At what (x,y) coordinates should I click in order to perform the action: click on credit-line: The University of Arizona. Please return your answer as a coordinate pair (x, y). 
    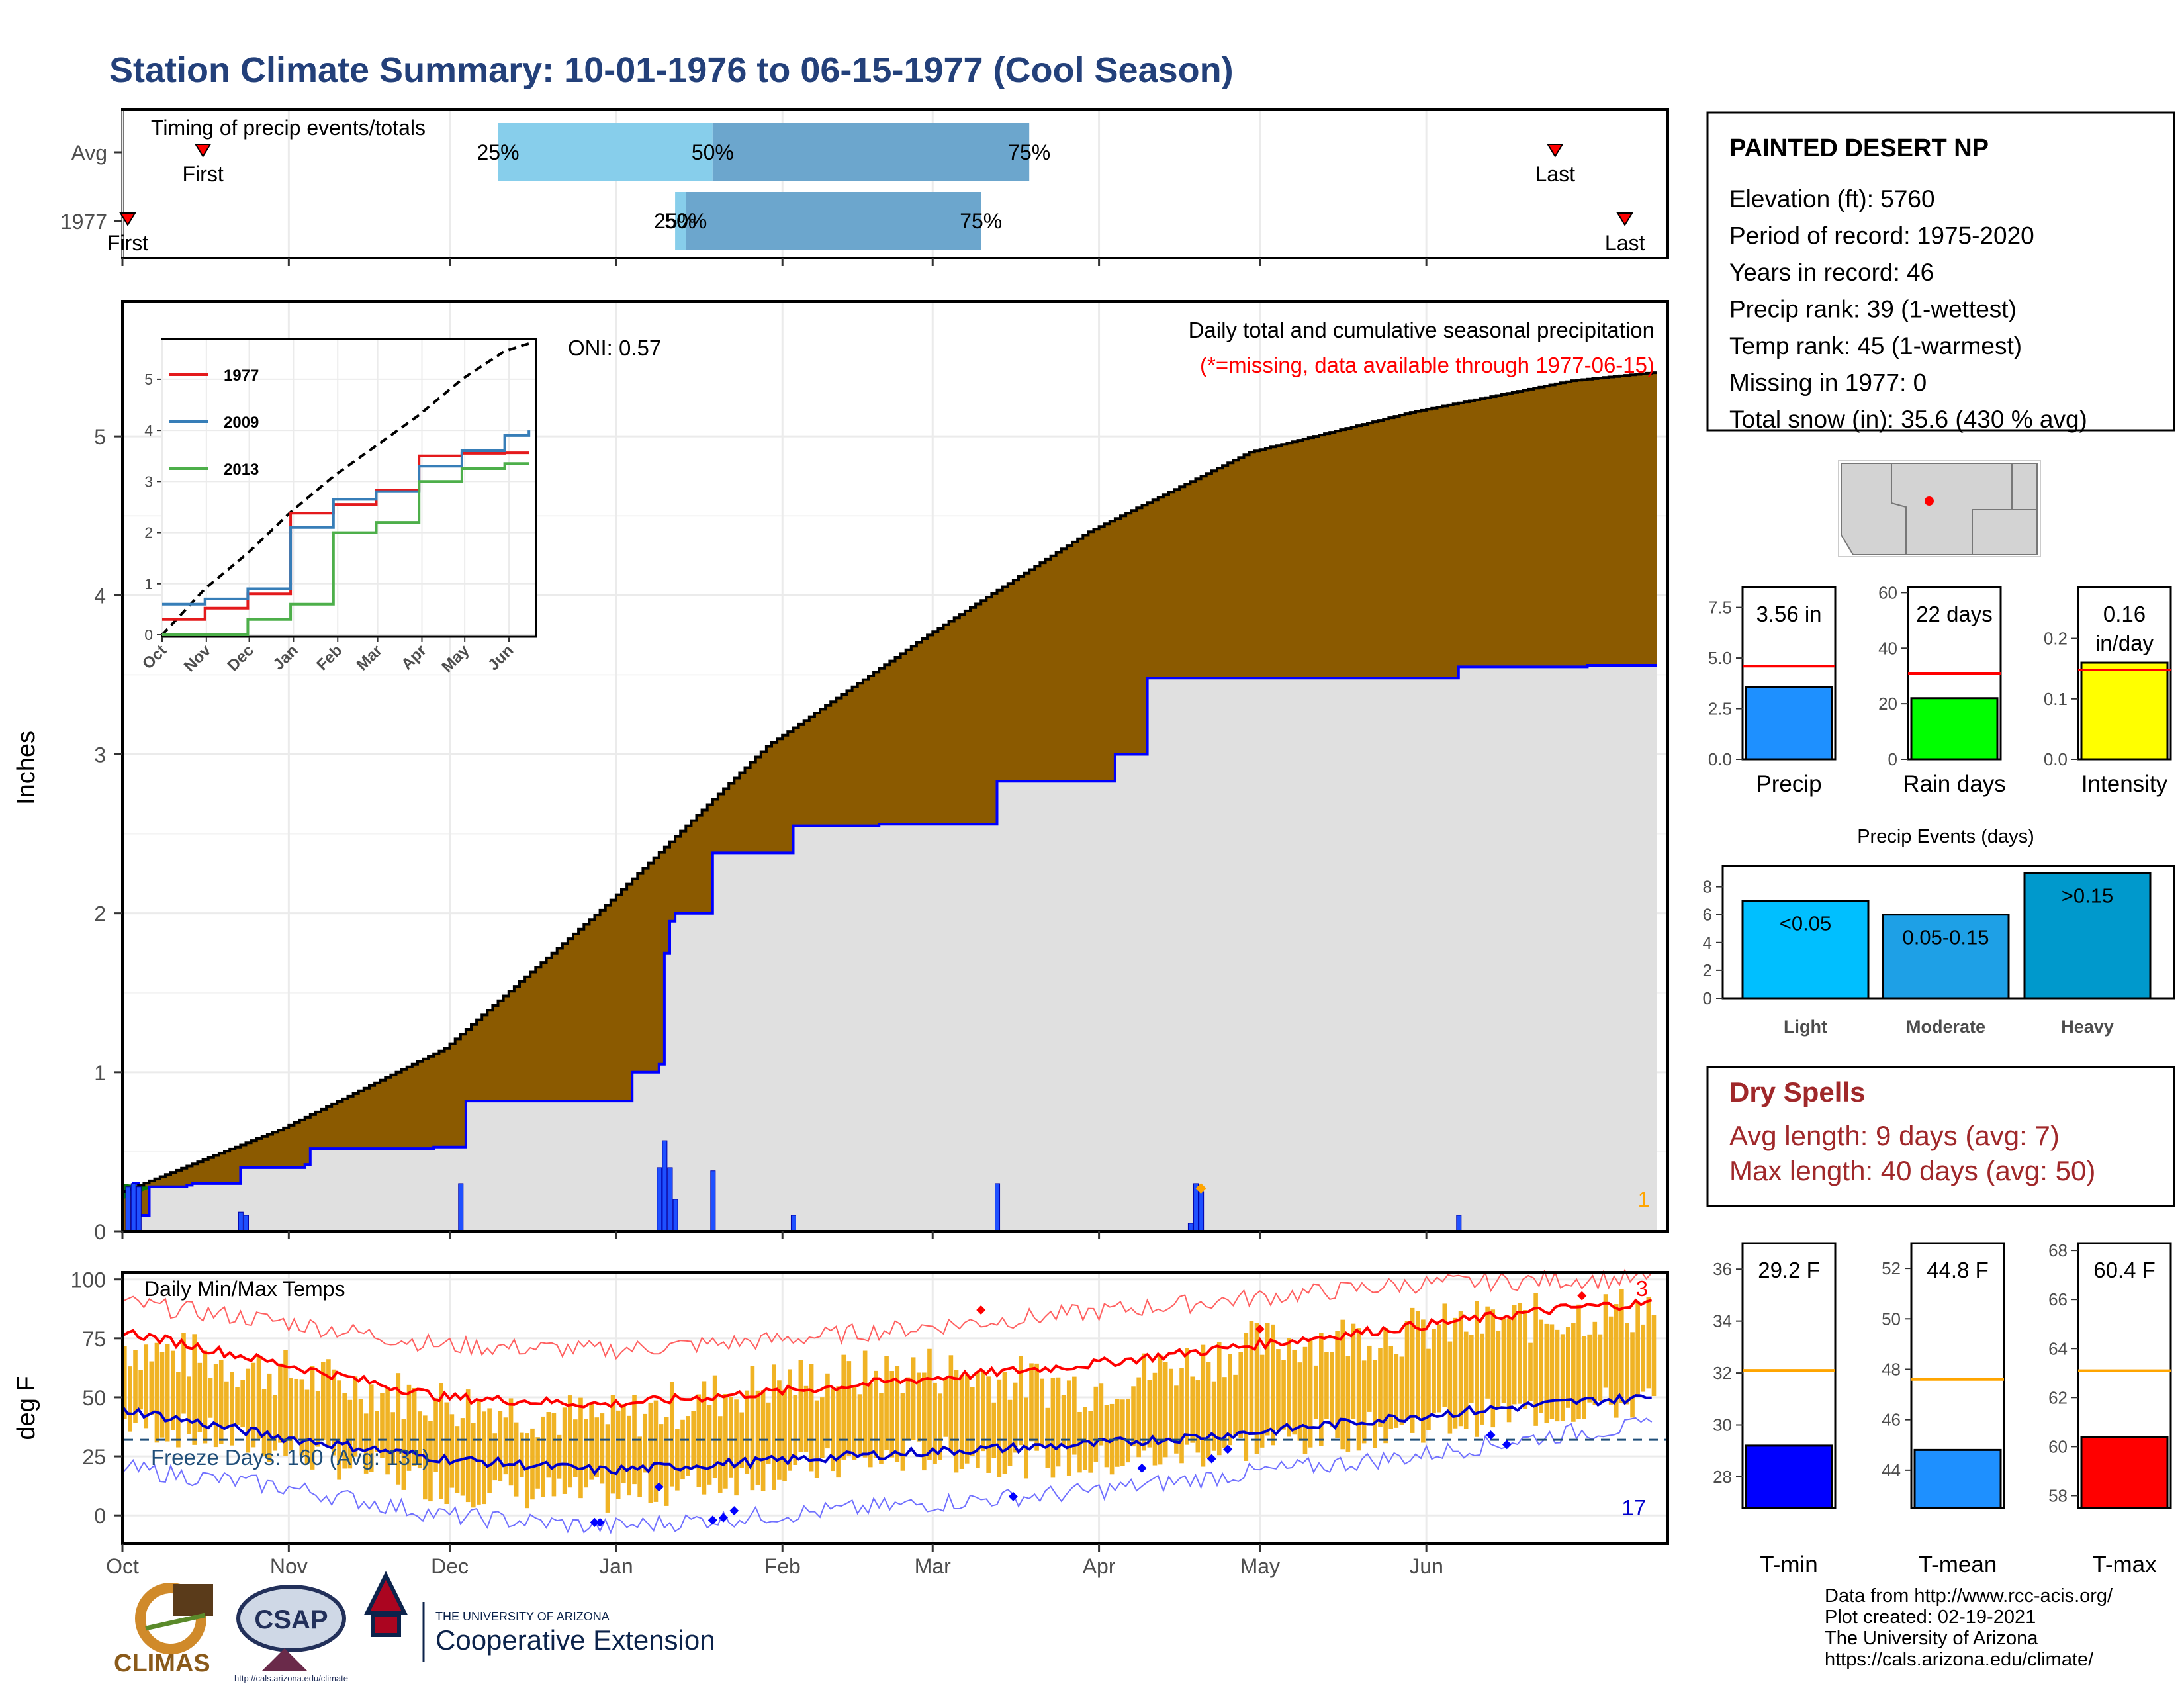
    Looking at the image, I should click on (1931, 1638).